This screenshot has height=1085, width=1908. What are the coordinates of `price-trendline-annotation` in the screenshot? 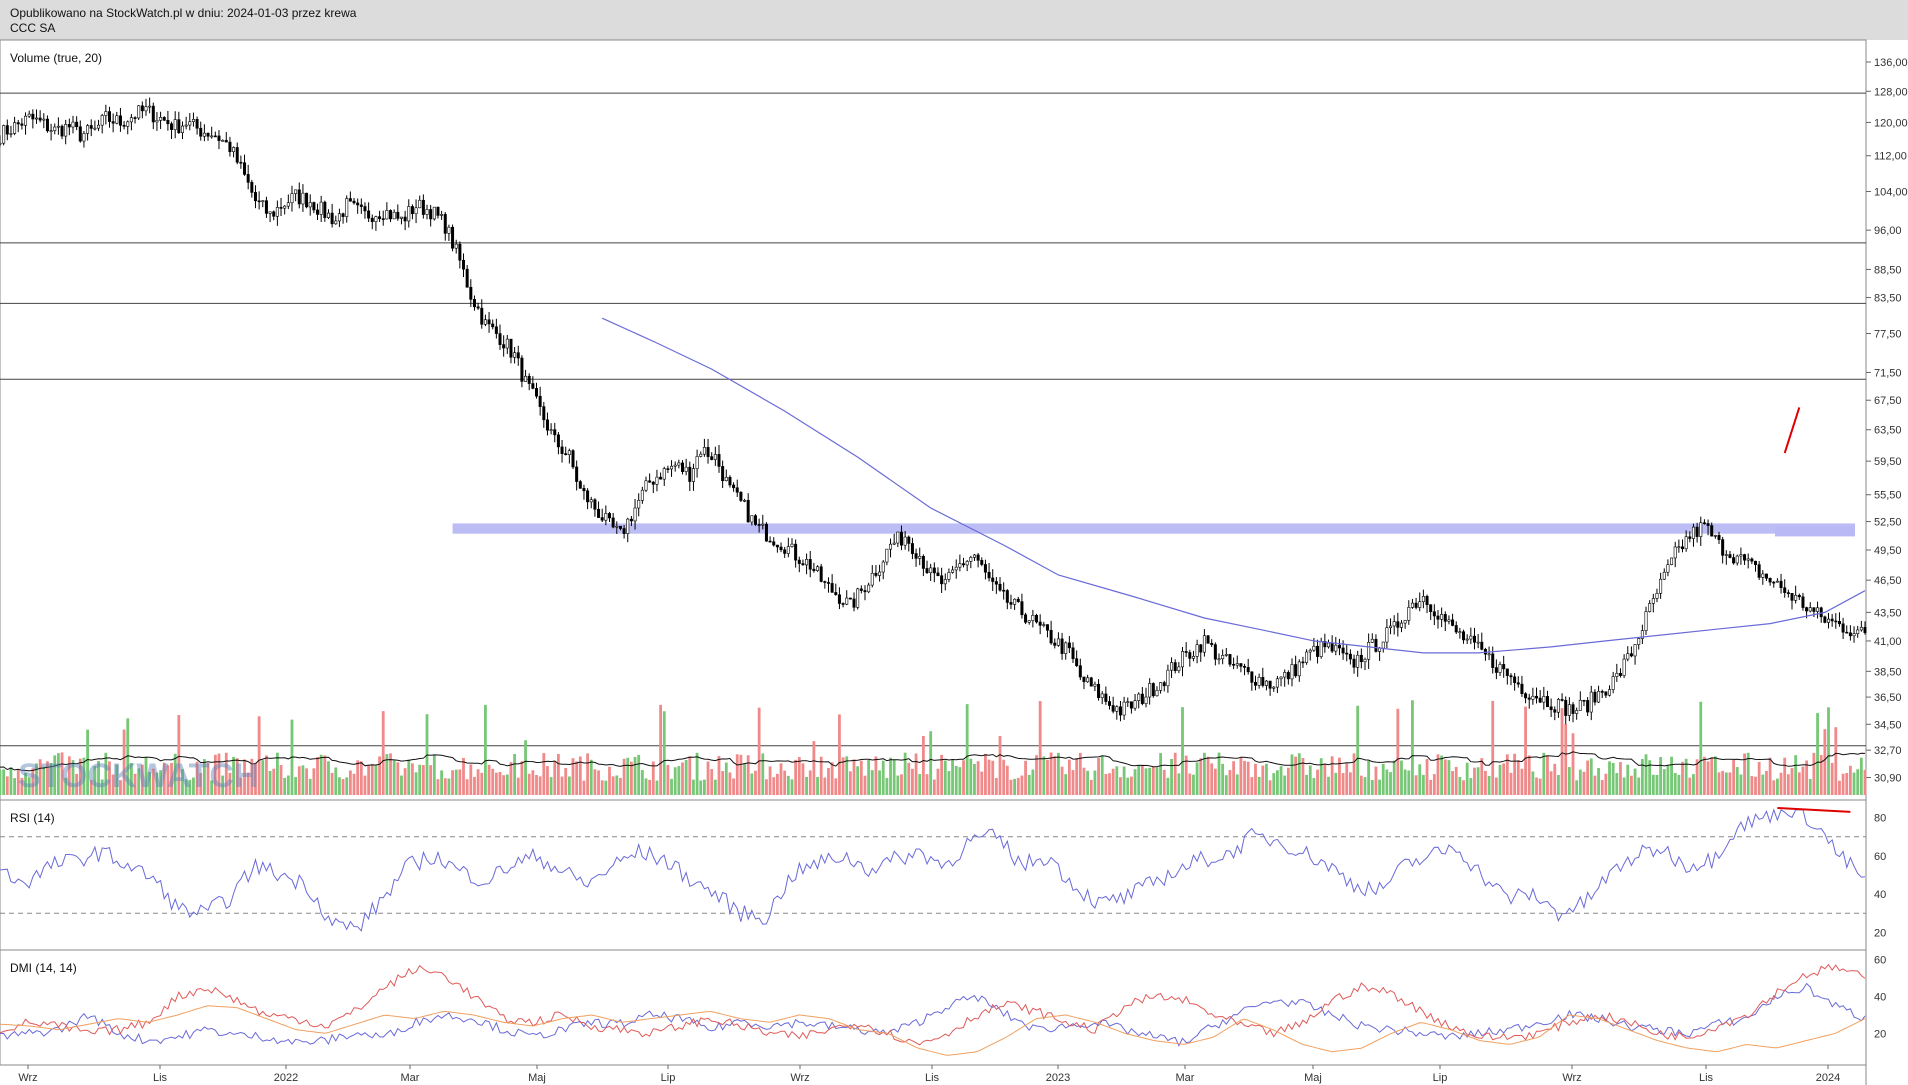 It's located at (1792, 430).